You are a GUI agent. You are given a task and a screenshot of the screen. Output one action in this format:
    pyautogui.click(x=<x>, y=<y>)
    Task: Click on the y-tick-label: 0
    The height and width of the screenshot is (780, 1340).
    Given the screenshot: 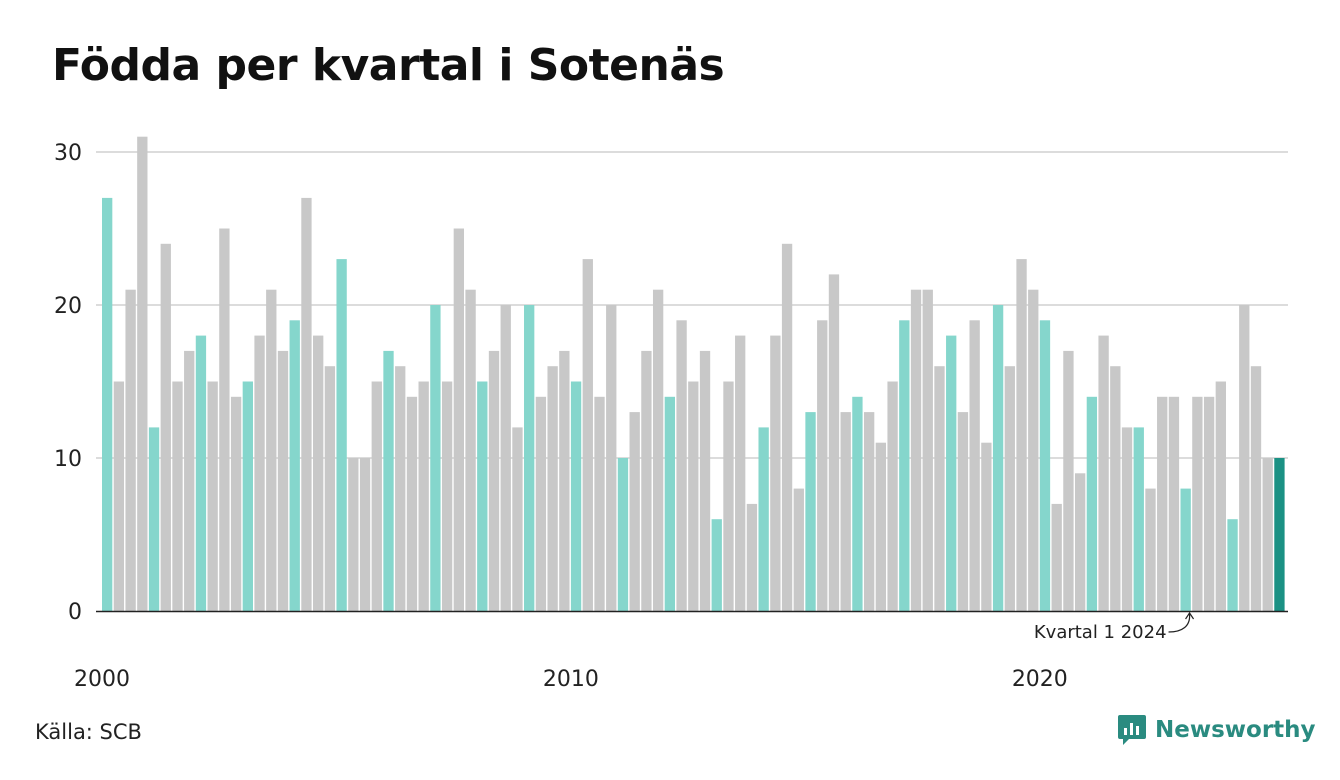 What is the action you would take?
    pyautogui.click(x=75, y=612)
    